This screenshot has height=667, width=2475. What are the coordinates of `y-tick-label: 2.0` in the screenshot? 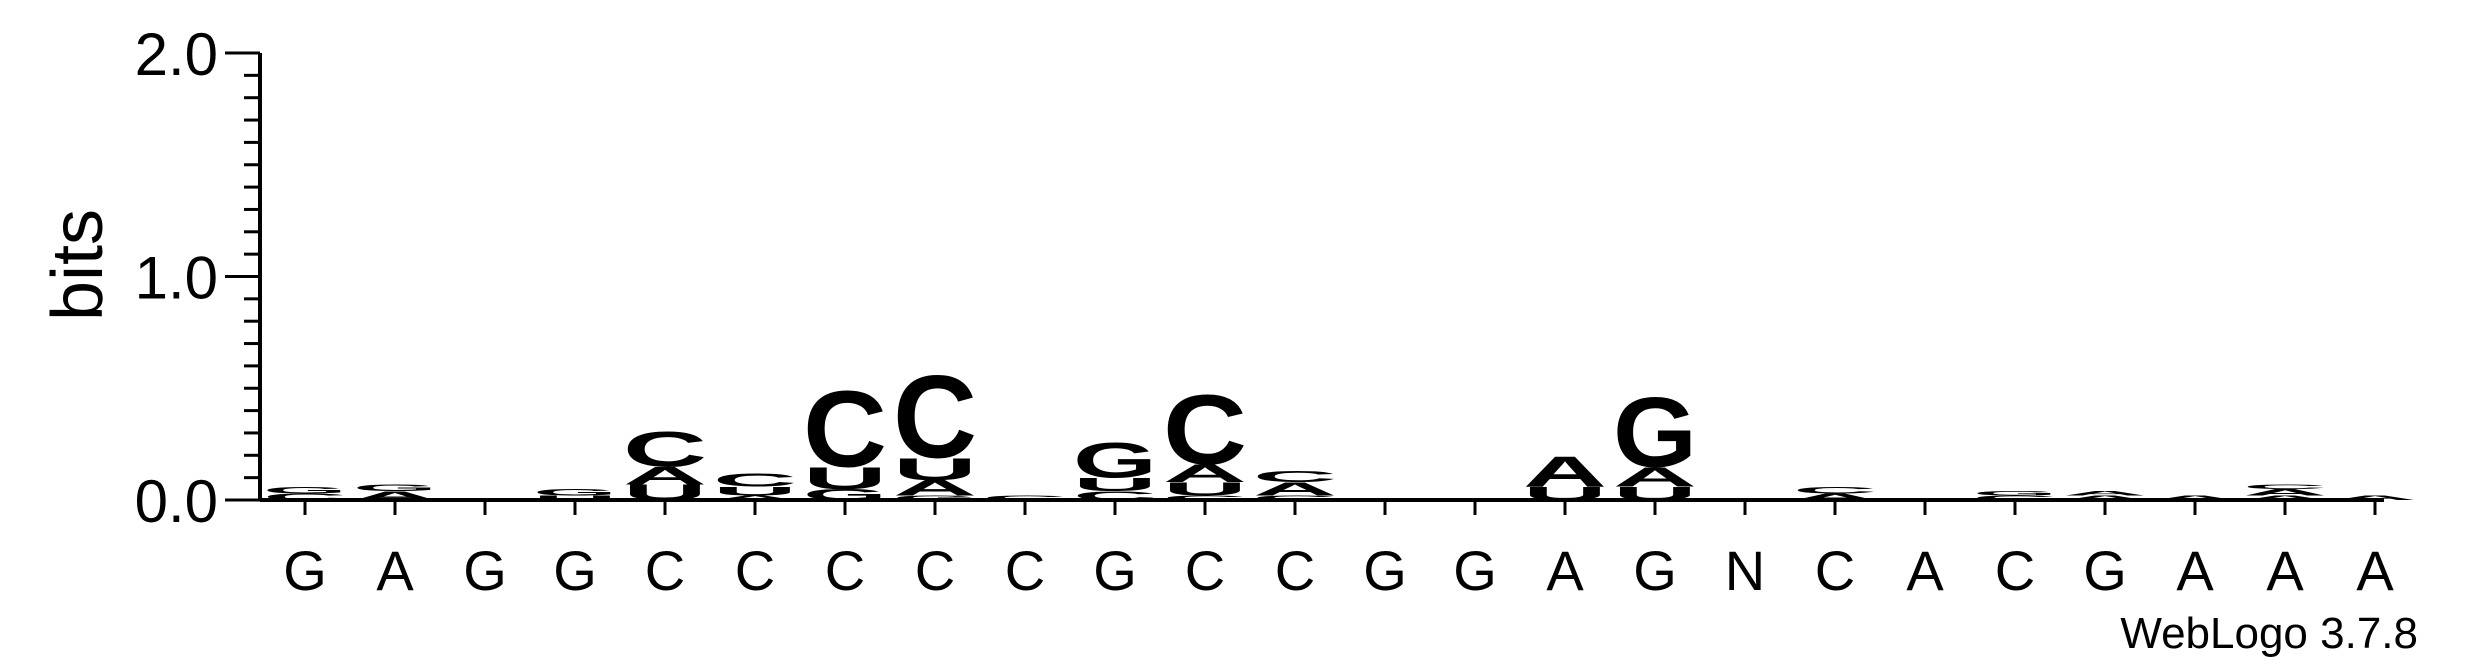 It's located at (176, 54).